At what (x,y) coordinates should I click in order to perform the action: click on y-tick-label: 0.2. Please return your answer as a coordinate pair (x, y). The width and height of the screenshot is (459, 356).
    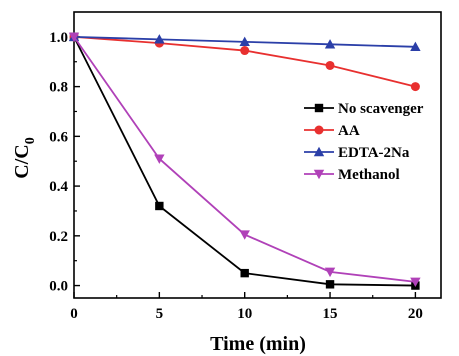
    Looking at the image, I should click on (58, 237).